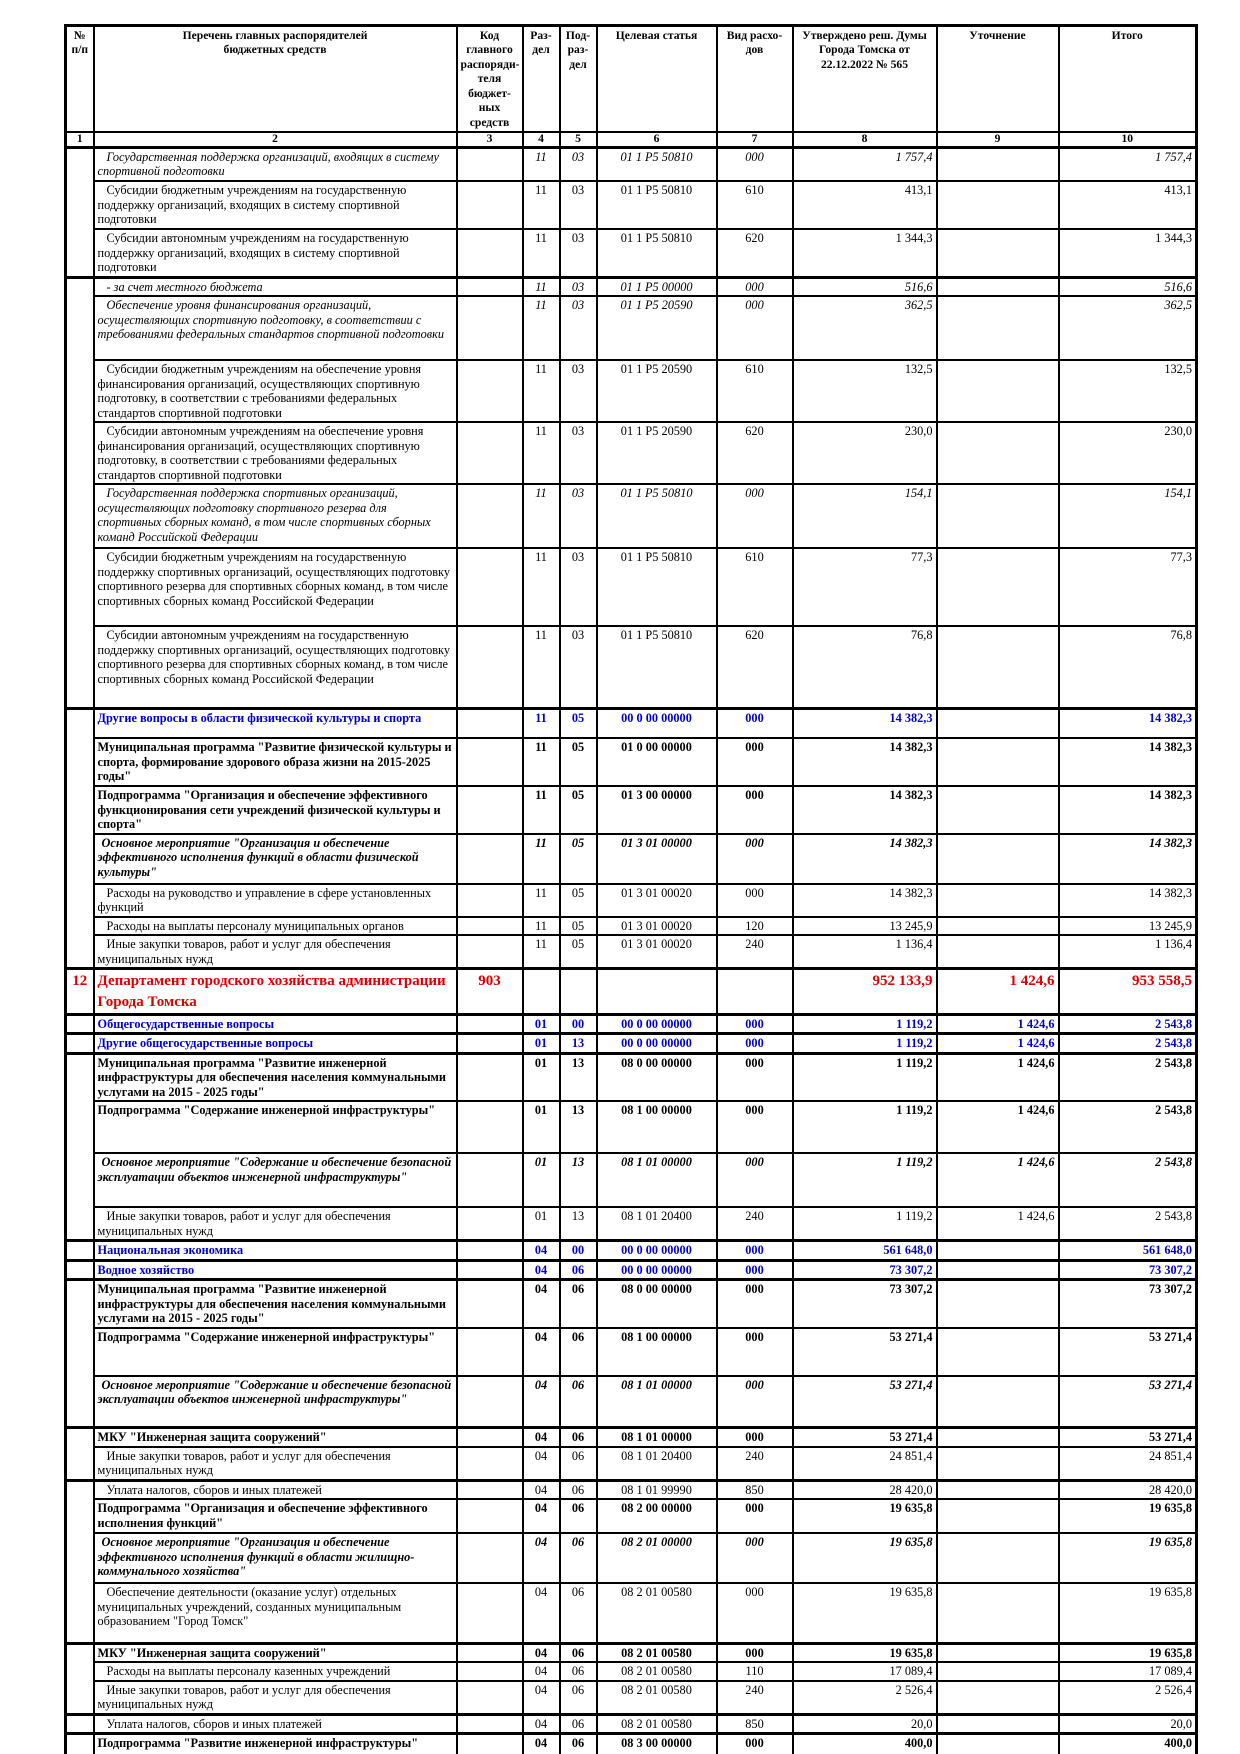  I want to click on cell-grbs-name: Национальная экономика, so click(275, 1250).